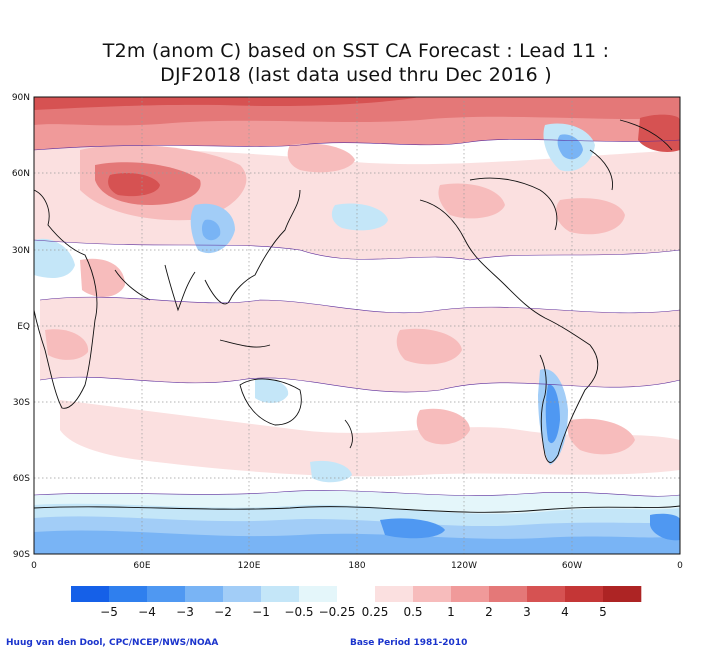 The image size is (712, 650). What do you see at coordinates (489, 612) in the screenshot?
I see `colorbar-label: 2` at bounding box center [489, 612].